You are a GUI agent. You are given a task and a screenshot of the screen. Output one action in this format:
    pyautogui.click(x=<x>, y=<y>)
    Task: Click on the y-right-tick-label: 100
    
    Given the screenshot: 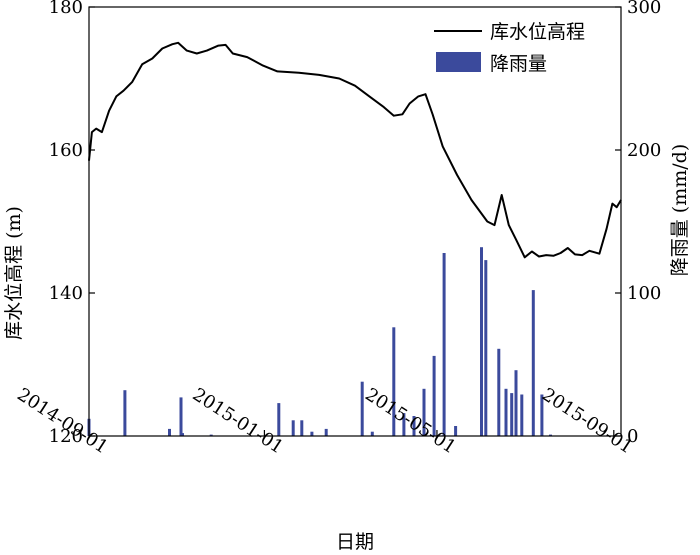 What is the action you would take?
    pyautogui.click(x=644, y=293)
    